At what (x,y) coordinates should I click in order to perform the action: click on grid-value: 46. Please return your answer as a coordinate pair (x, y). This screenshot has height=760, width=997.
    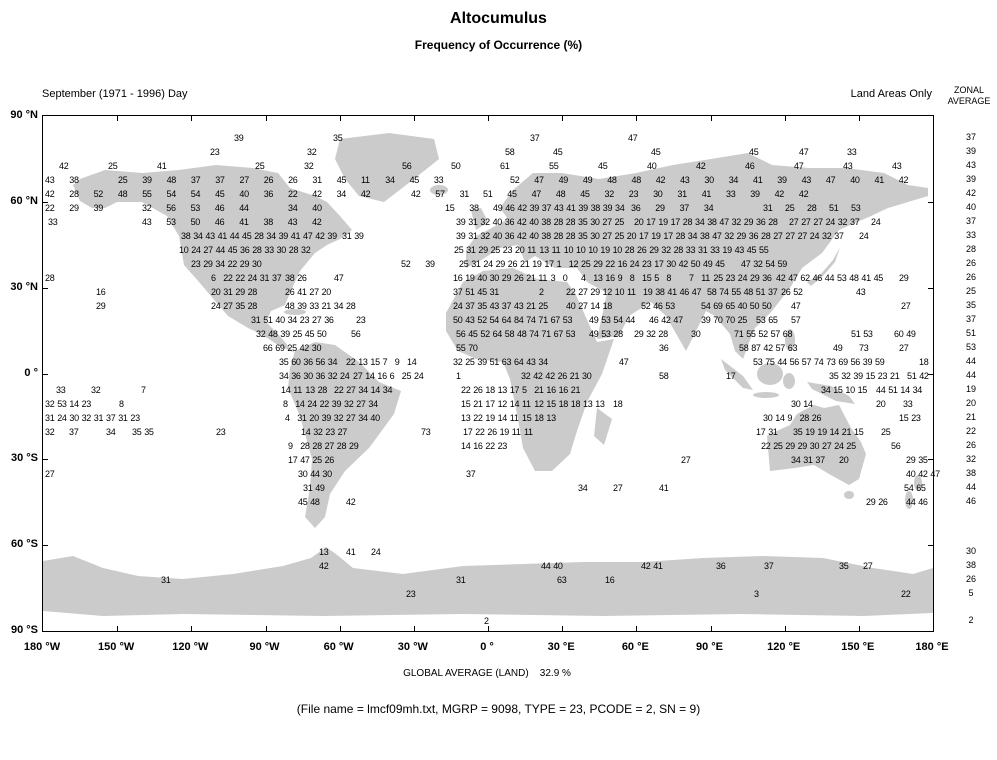
    Looking at the image, I should click on (654, 320).